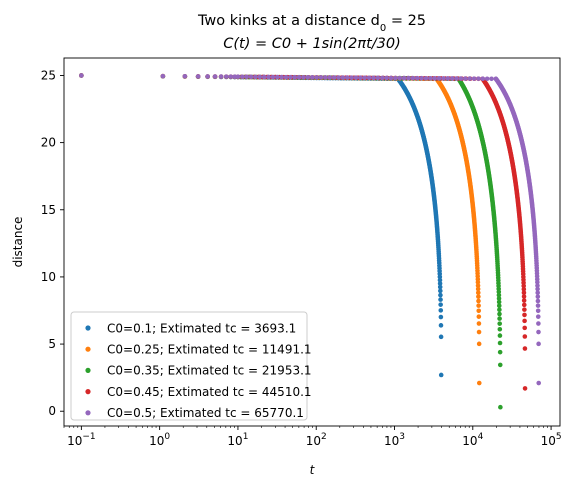 The image size is (567, 486). I want to click on y-tick-label: 25, so click(48, 75).